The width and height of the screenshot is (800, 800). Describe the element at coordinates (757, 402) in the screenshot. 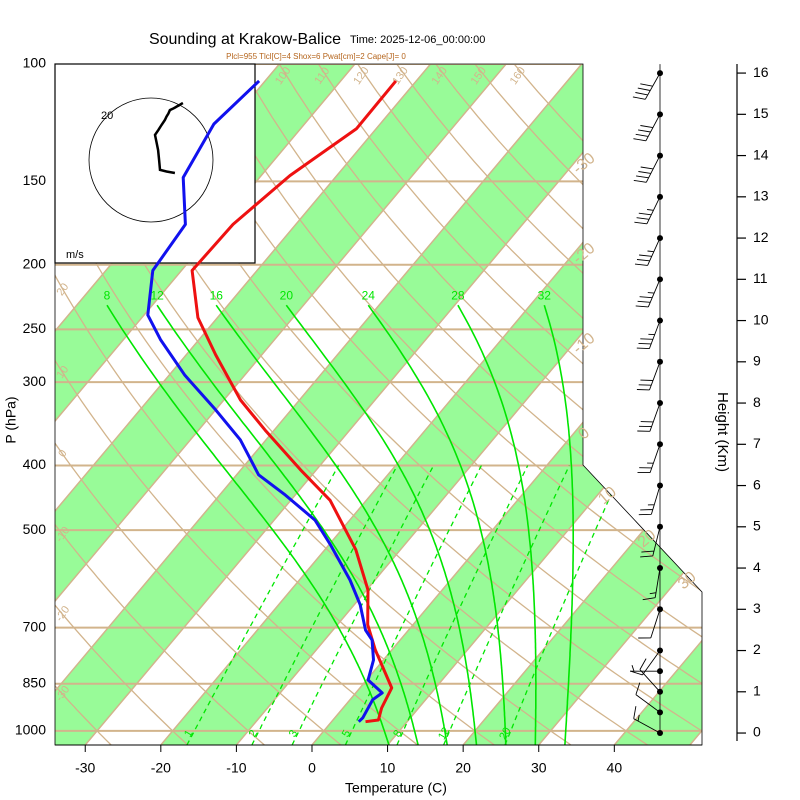

I see `y2-tick-label: 8` at that location.